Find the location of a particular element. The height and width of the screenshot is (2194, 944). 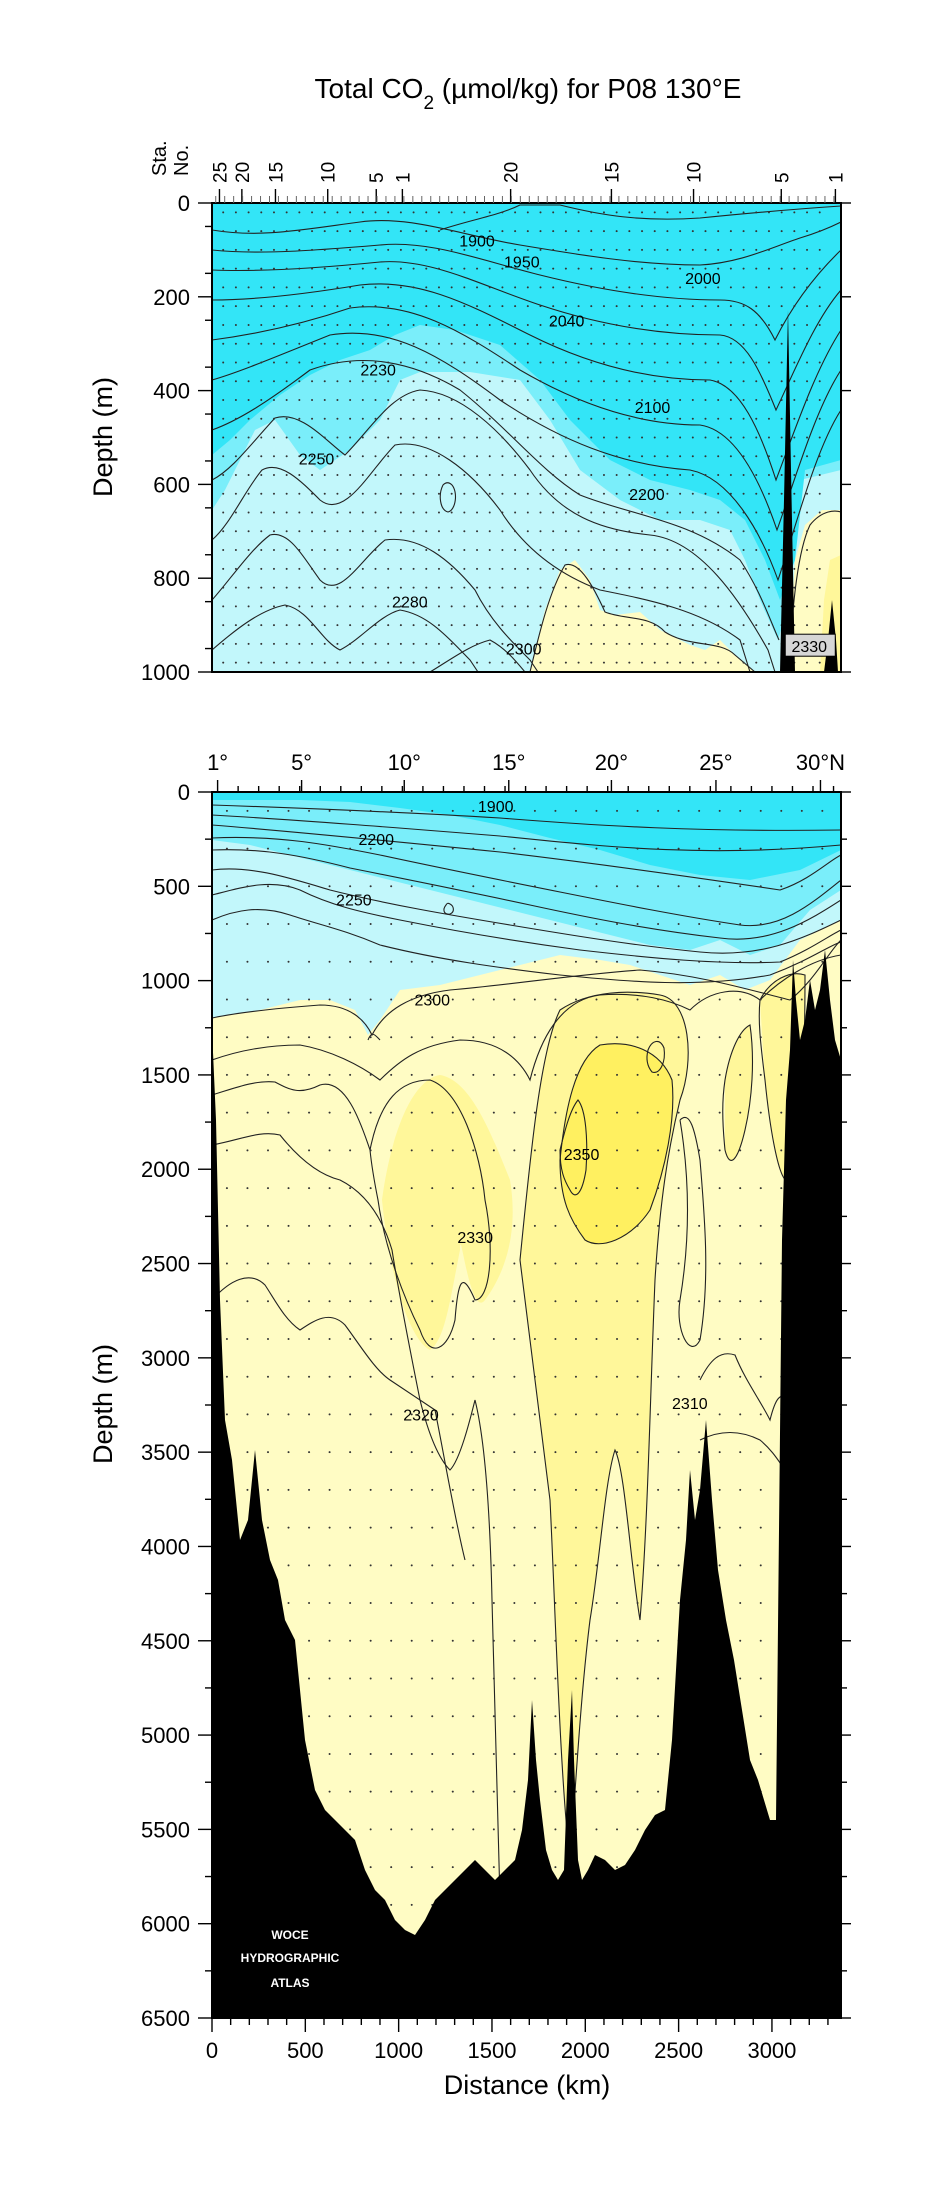

lower-contour-label: 2200 is located at coordinates (376, 840).